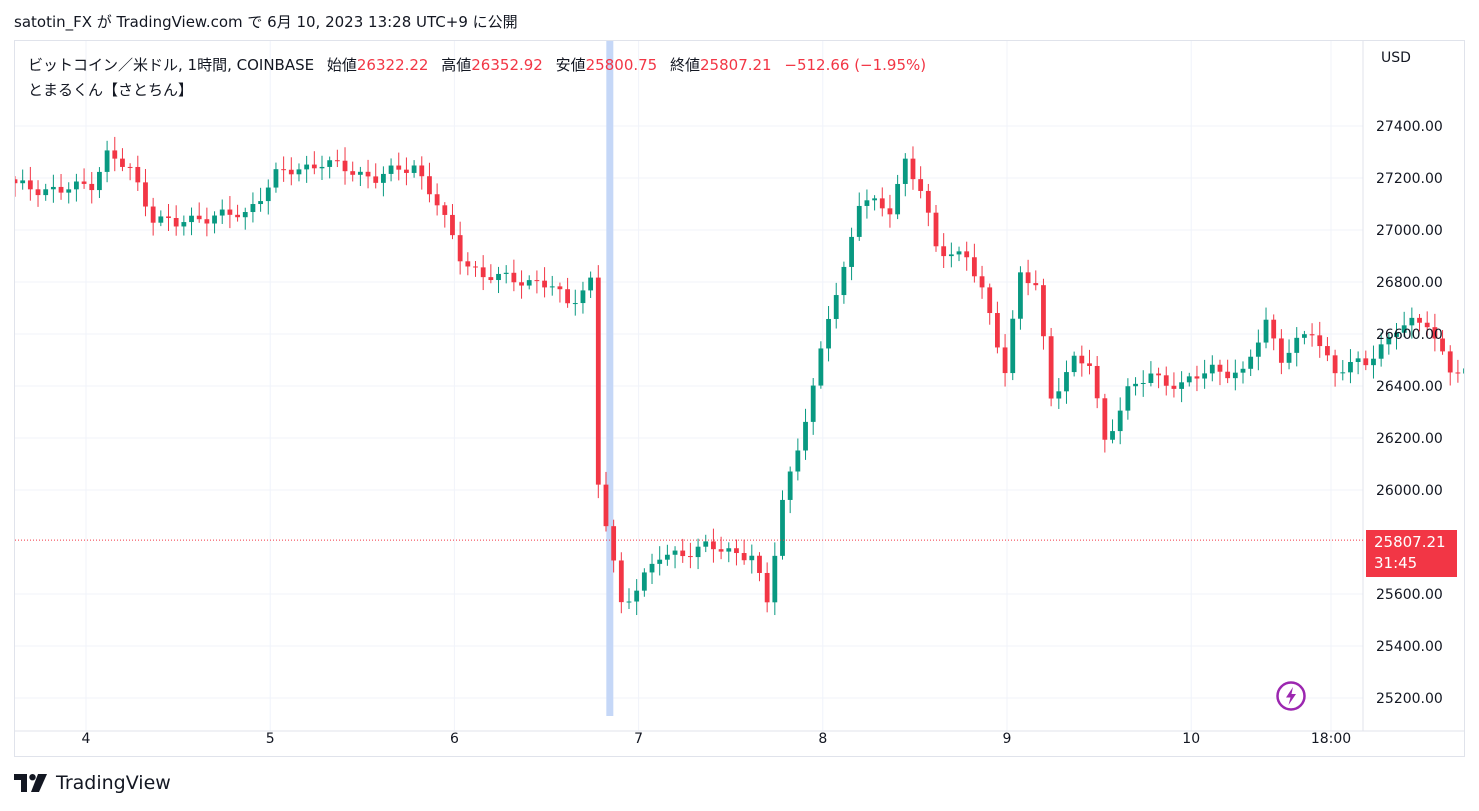 This screenshot has width=1479, height=811. Describe the element at coordinates (92, 783) in the screenshot. I see `tradingview-logo: TradingView` at that location.